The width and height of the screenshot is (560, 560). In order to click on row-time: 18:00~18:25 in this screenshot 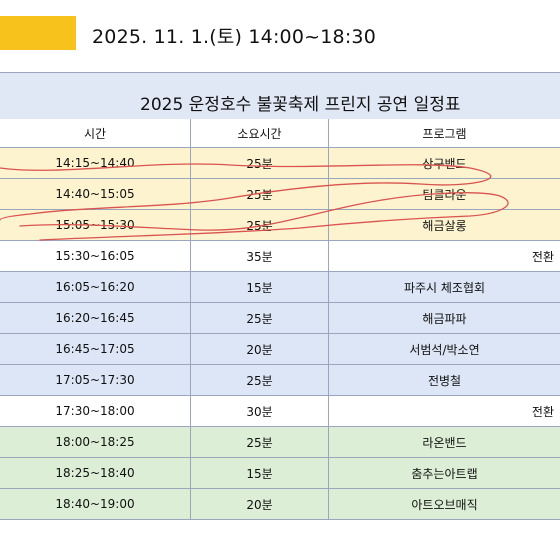, I will do `click(95, 442)`.